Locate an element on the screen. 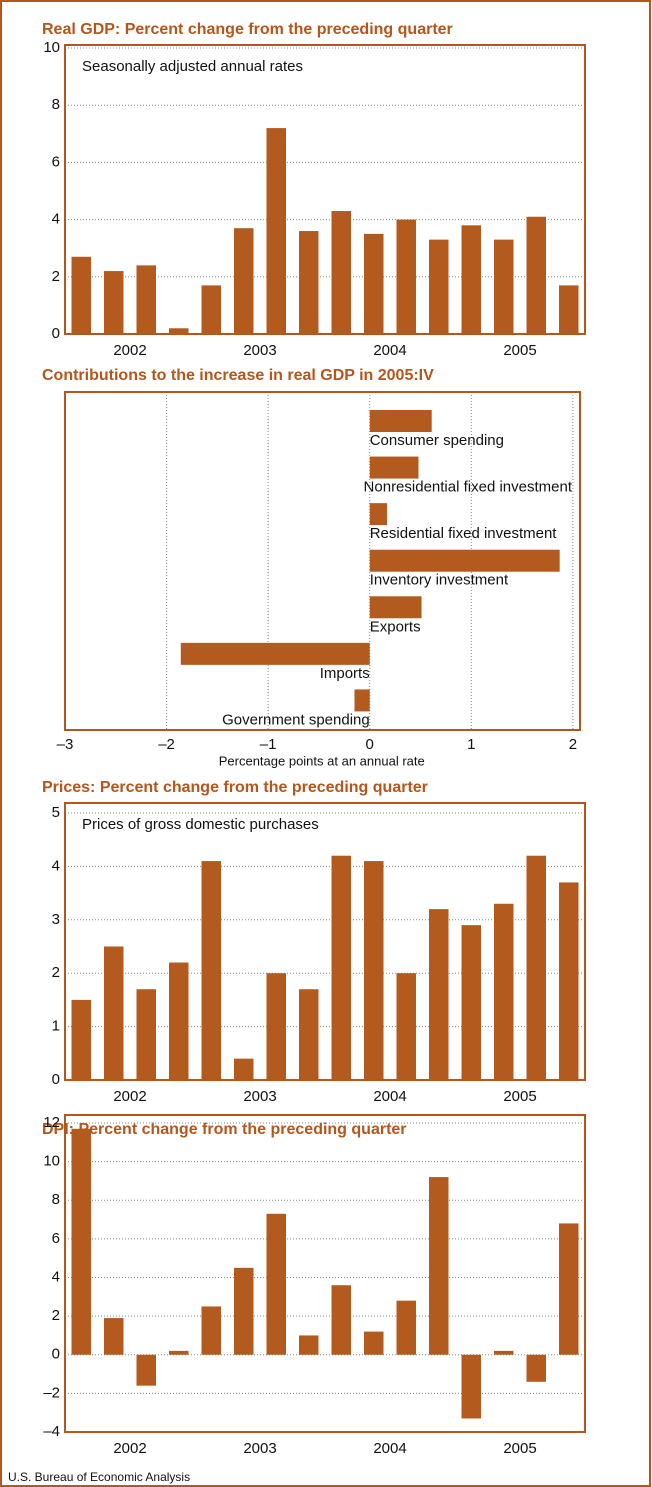 This screenshot has height=1487, width=652. subtitle: Prices of gross domestic purchases is located at coordinates (200, 824).